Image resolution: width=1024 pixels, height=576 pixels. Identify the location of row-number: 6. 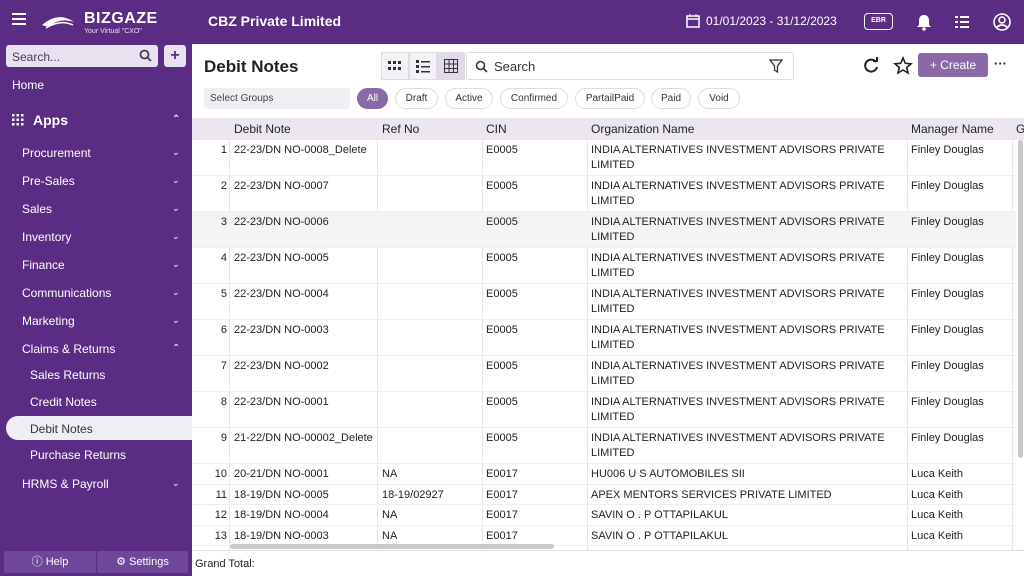
(223, 330).